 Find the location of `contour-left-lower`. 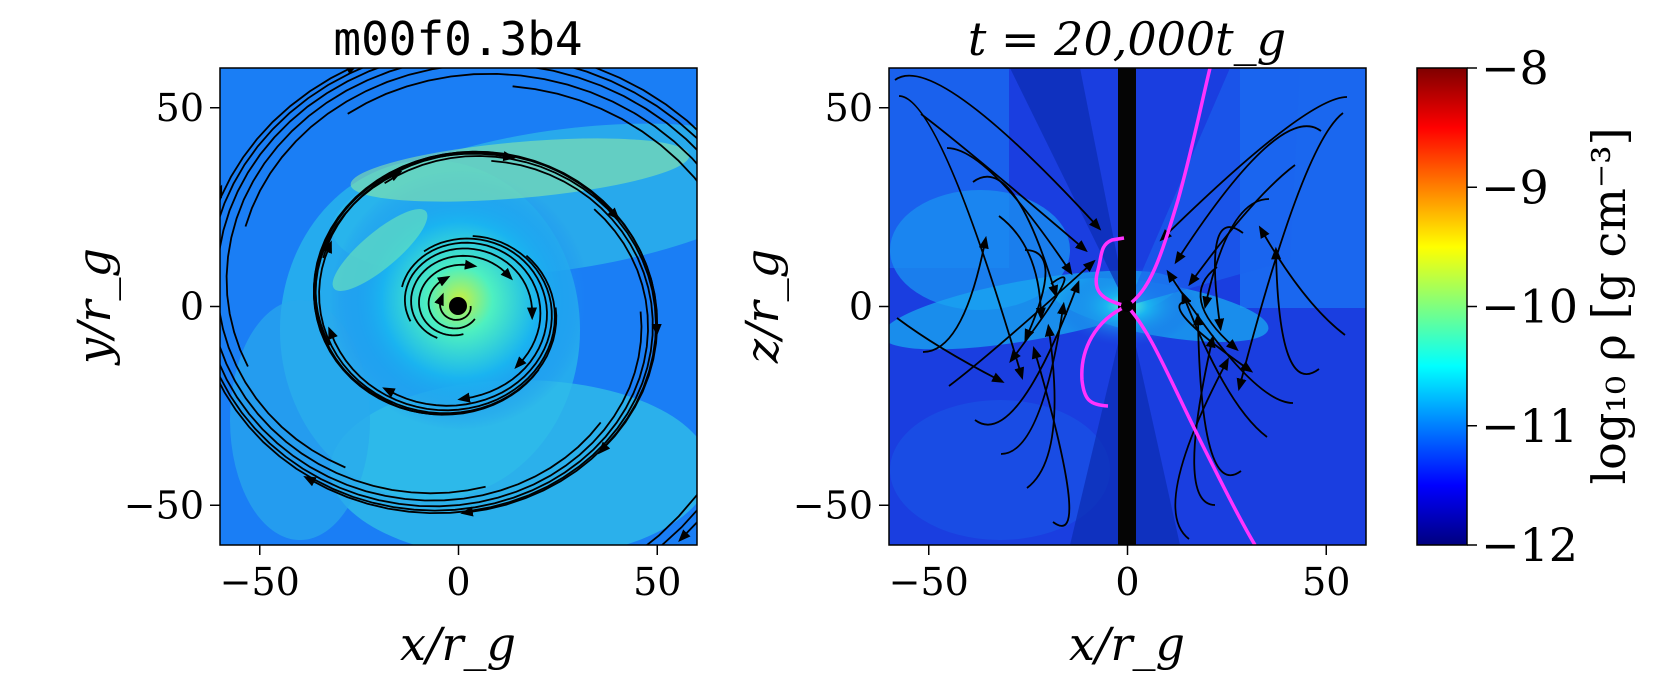

contour-left-lower is located at coordinates (1104, 356).